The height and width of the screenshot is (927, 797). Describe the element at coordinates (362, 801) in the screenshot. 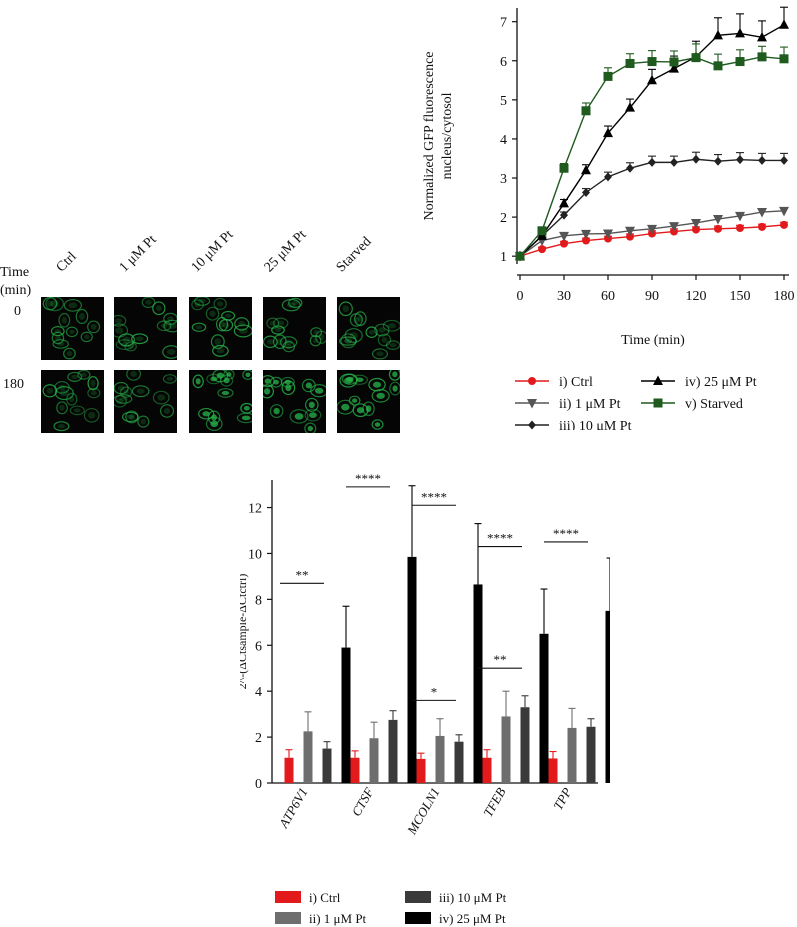

I see `category-label: CTSF` at that location.